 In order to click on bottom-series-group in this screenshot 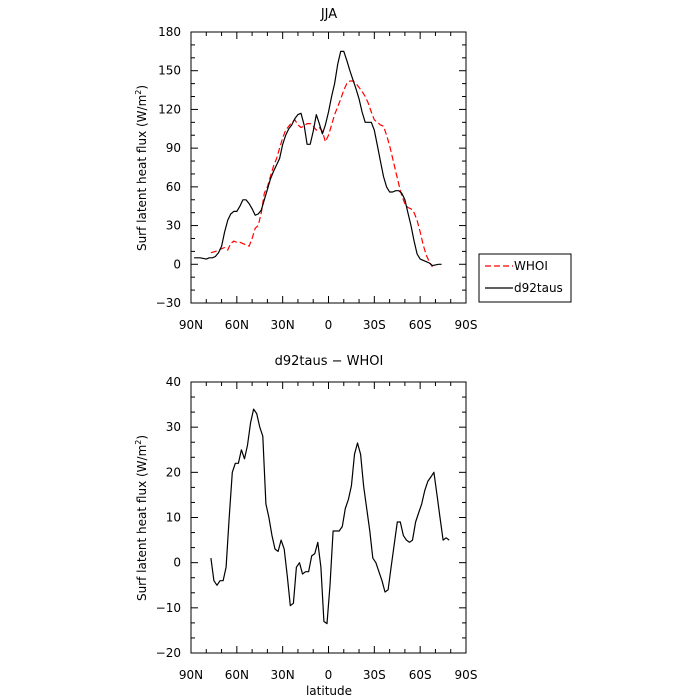, I will do `click(330, 516)`.